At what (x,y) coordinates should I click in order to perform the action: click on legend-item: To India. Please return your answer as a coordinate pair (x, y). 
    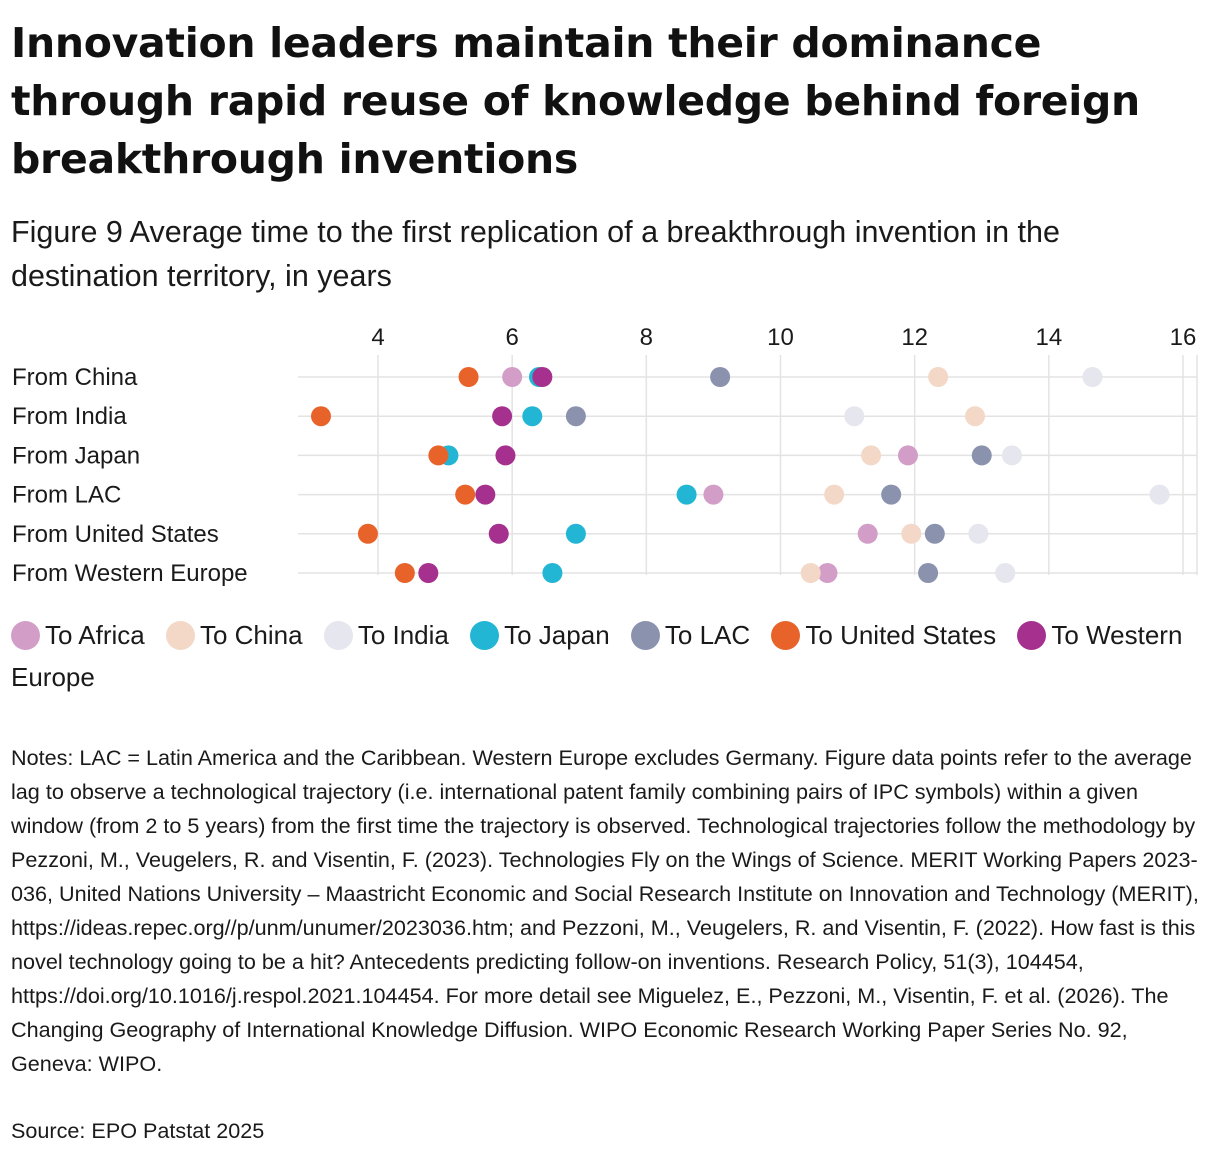
    Looking at the image, I should click on (386, 635).